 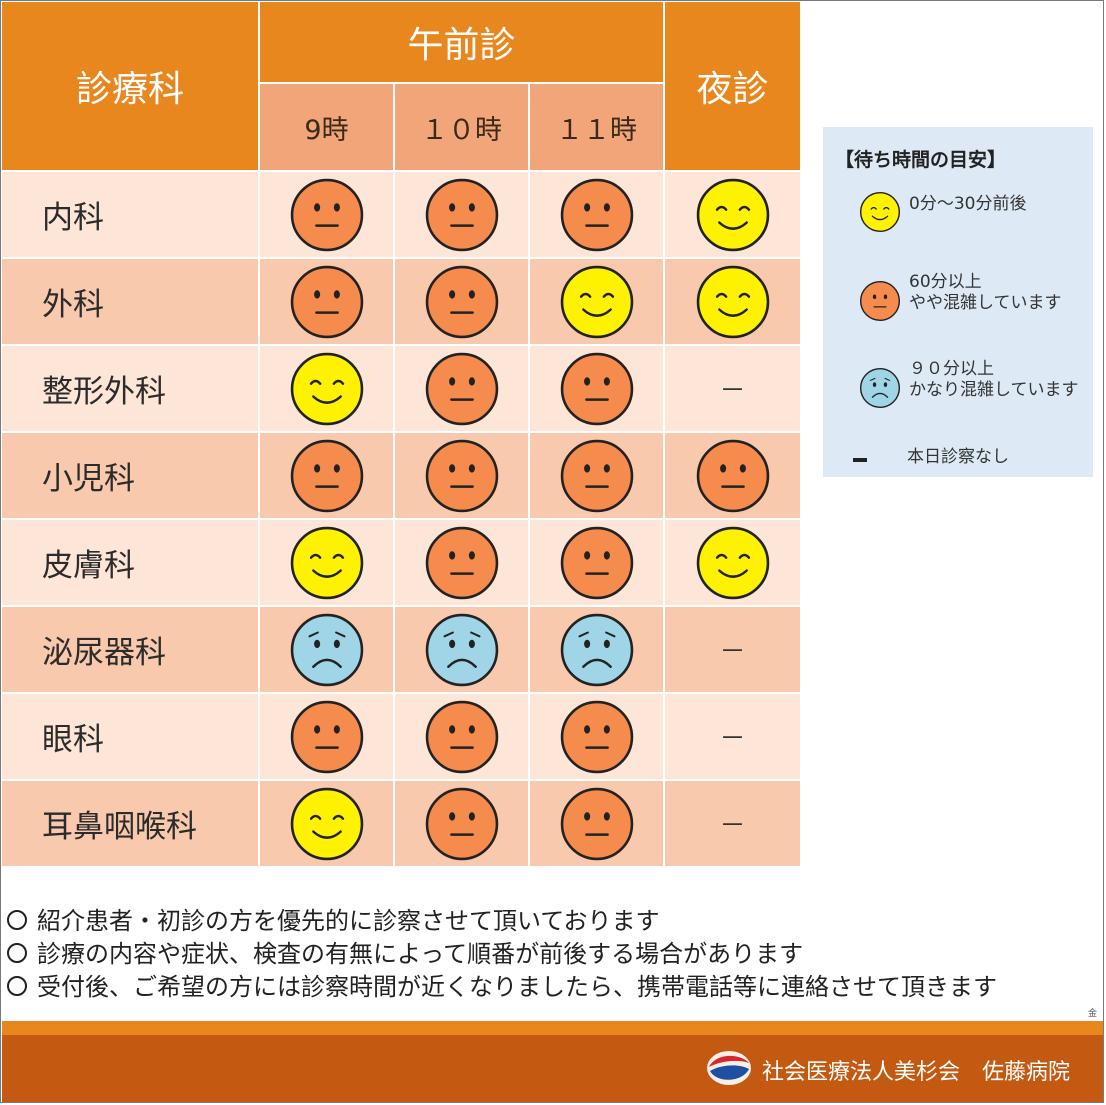 I want to click on hospital-logo-icon, so click(x=729, y=1070).